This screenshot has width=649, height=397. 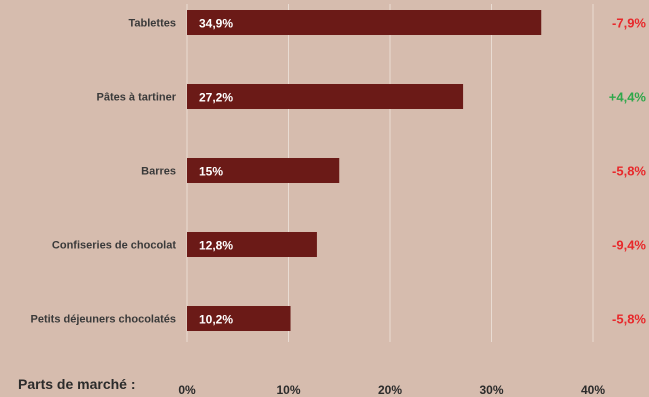 I want to click on x-tick-label: 0%, so click(x=187, y=390).